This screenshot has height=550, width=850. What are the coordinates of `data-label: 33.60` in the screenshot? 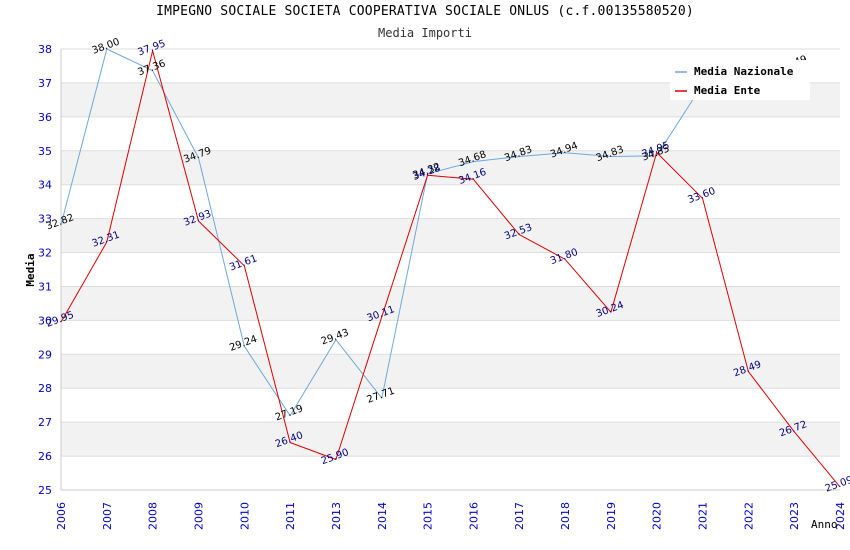 It's located at (701, 196).